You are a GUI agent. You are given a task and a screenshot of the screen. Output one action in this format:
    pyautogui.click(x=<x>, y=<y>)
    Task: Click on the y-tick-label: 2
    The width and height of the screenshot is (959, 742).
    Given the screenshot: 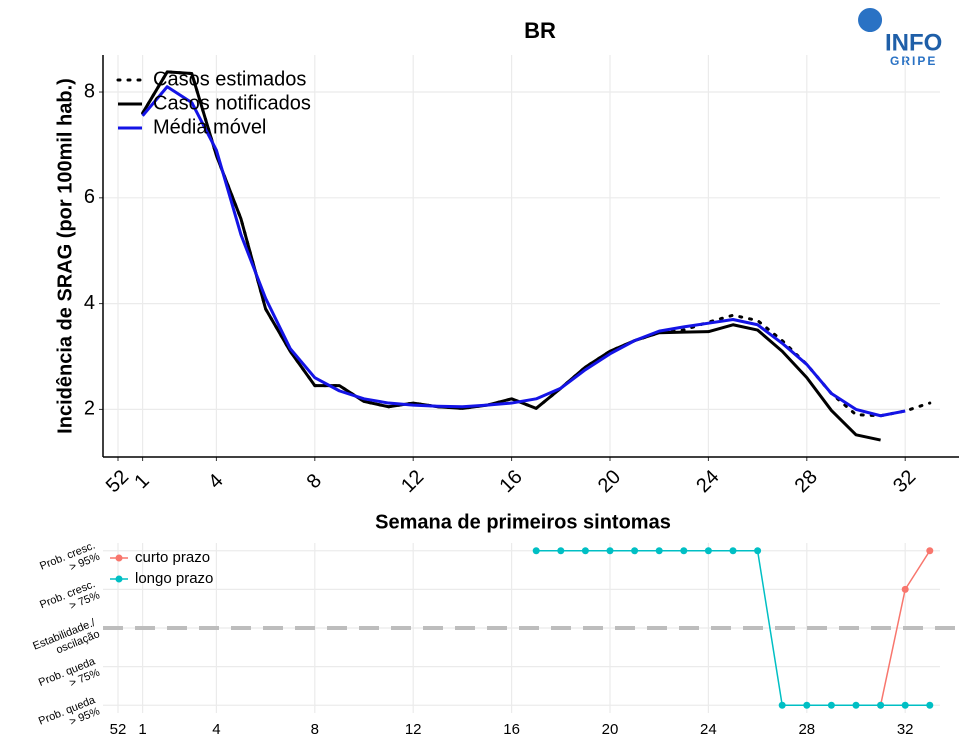 What is the action you would take?
    pyautogui.click(x=89, y=409)
    